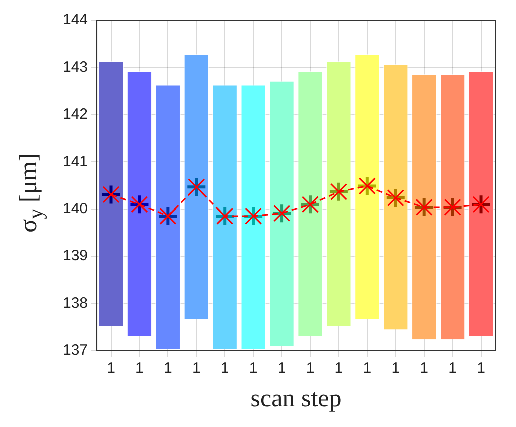 The height and width of the screenshot is (427, 516). I want to click on y-tick-label: 138, so click(75, 303).